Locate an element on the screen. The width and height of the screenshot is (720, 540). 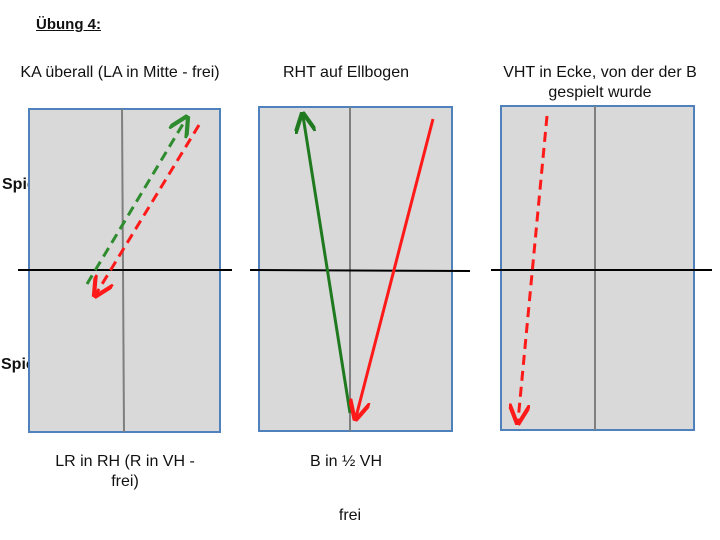
table-2-net is located at coordinates (360, 270).